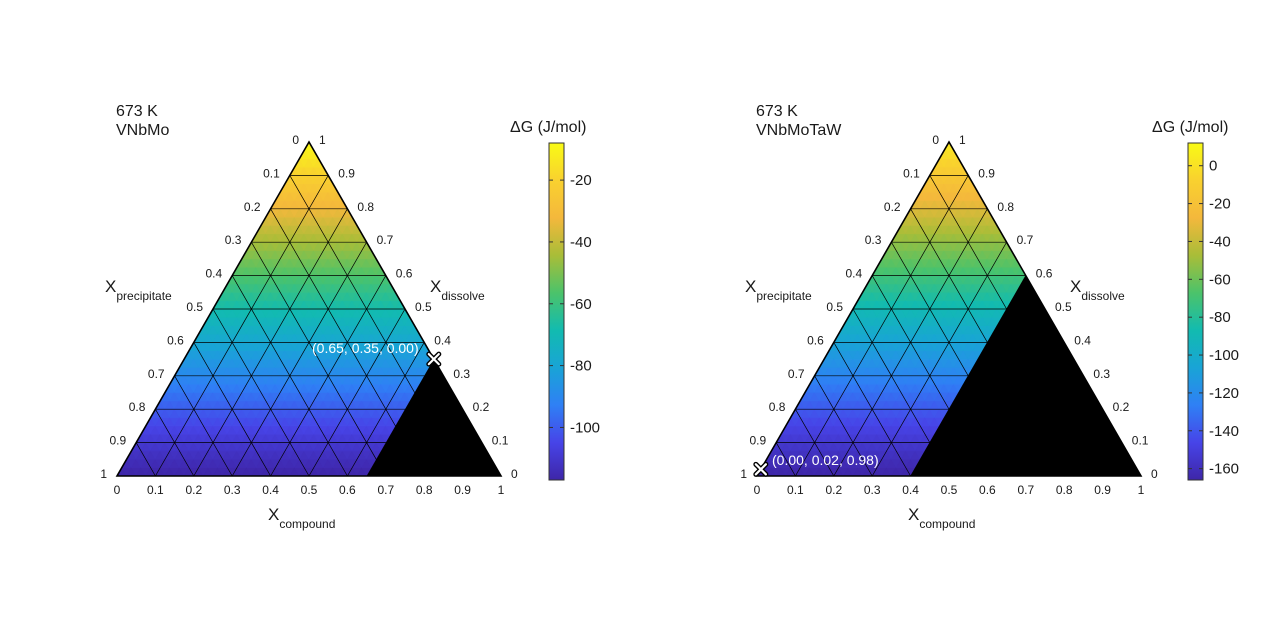  What do you see at coordinates (941, 518) in the screenshot?
I see `bottom-axis-label: Xcompound` at bounding box center [941, 518].